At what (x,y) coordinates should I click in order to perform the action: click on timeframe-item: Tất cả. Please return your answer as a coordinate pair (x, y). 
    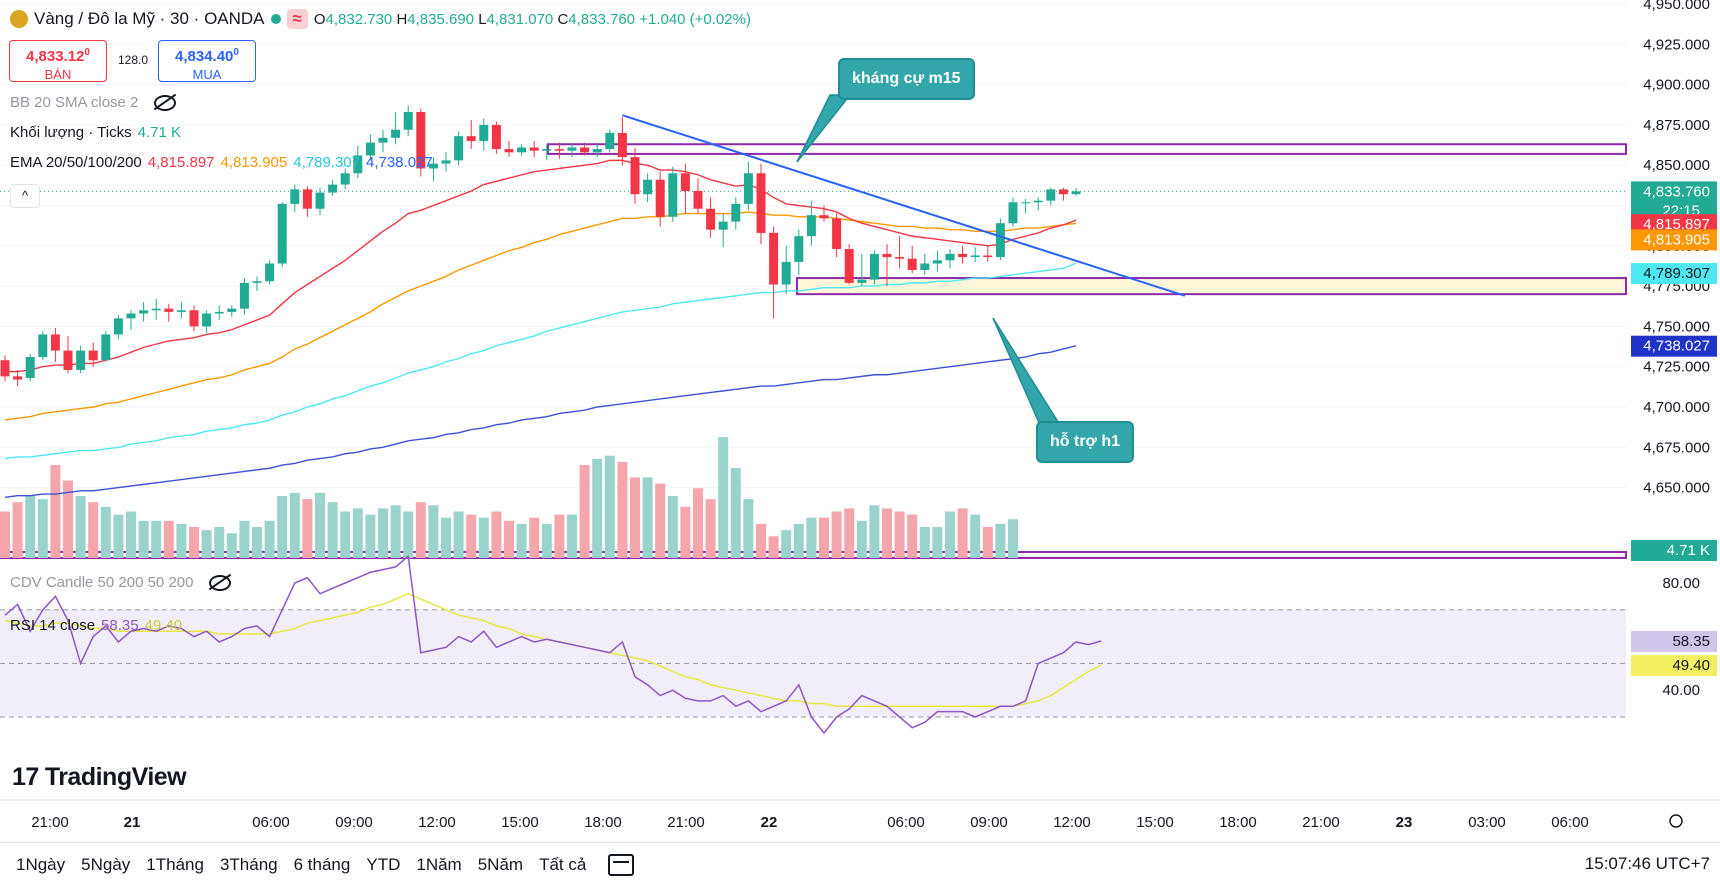
    Looking at the image, I should click on (563, 864).